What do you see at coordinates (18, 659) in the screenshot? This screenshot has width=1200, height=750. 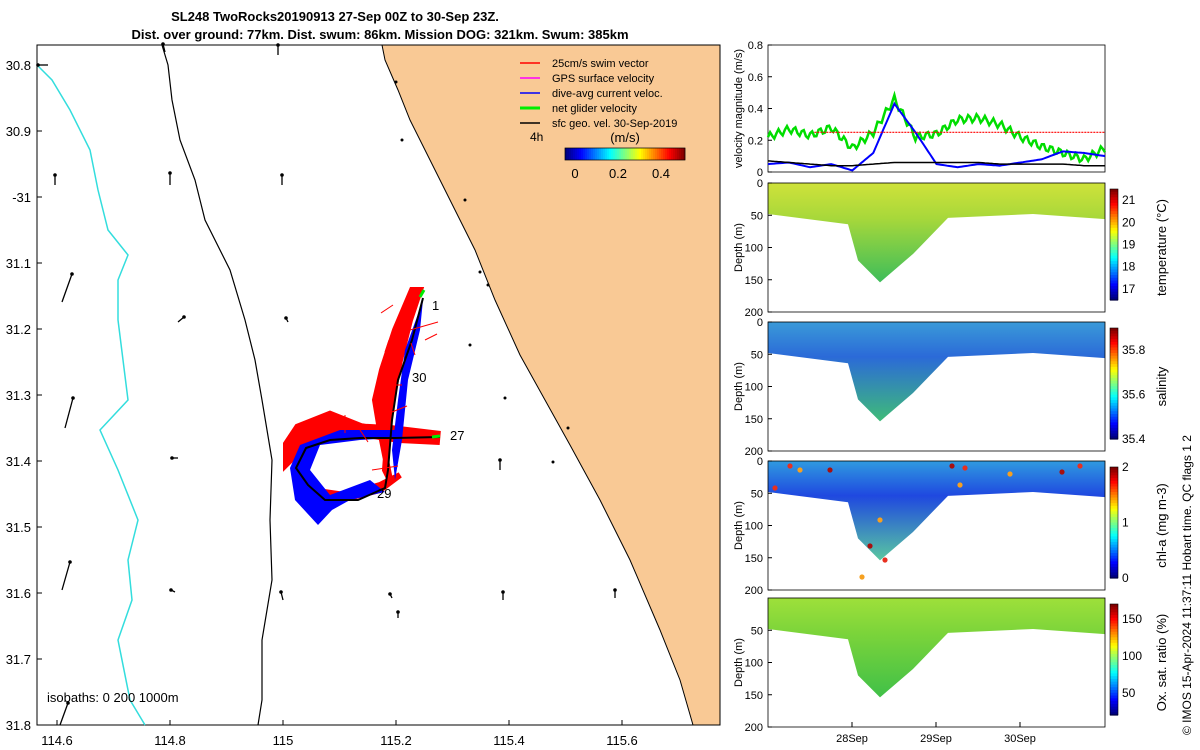 I see `map-y-tick-label: 31.7` at bounding box center [18, 659].